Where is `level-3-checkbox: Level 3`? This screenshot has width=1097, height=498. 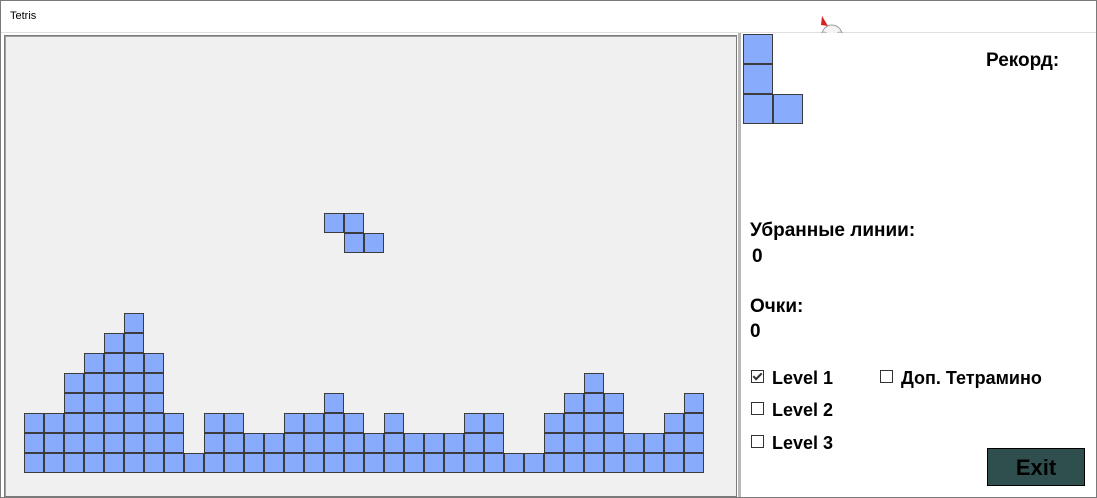 level-3-checkbox: Level 3 is located at coordinates (792, 443).